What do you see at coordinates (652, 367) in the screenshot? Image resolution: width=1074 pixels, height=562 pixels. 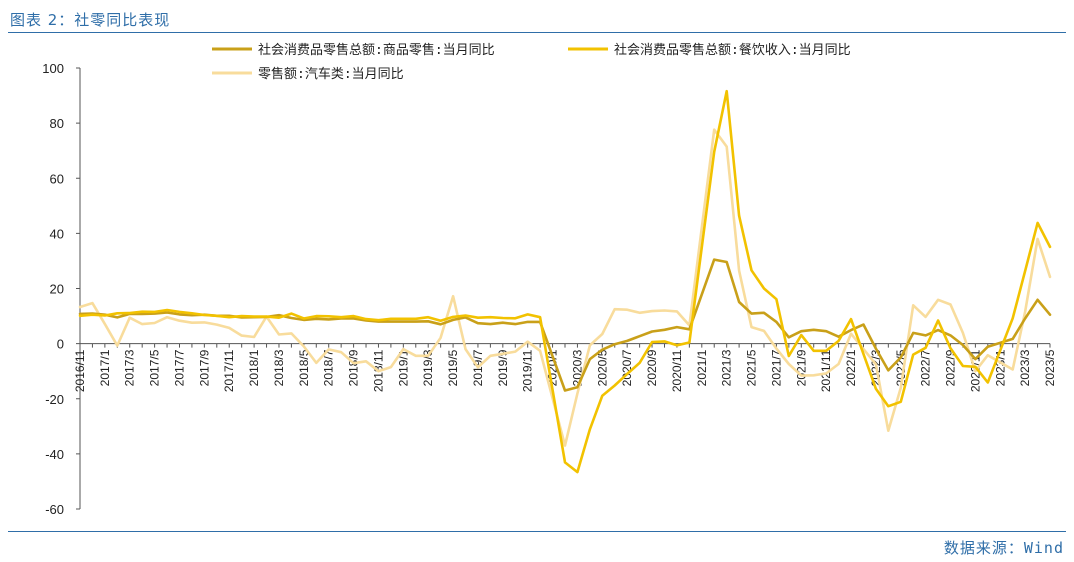 I see `x-tick-label: 2020/9` at bounding box center [652, 367].